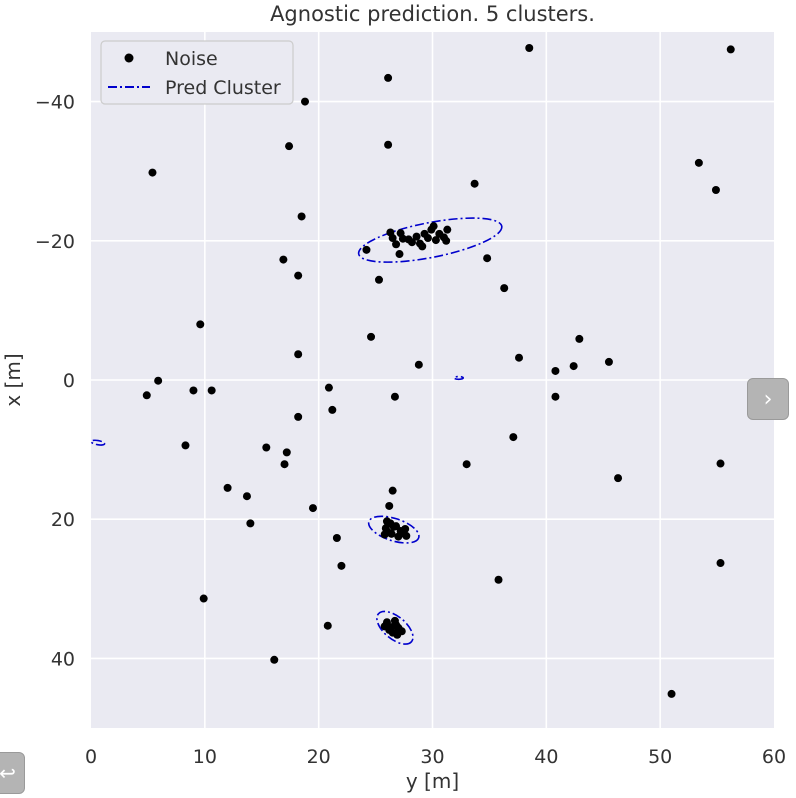  I want to click on legend-noise-marker, so click(129, 58).